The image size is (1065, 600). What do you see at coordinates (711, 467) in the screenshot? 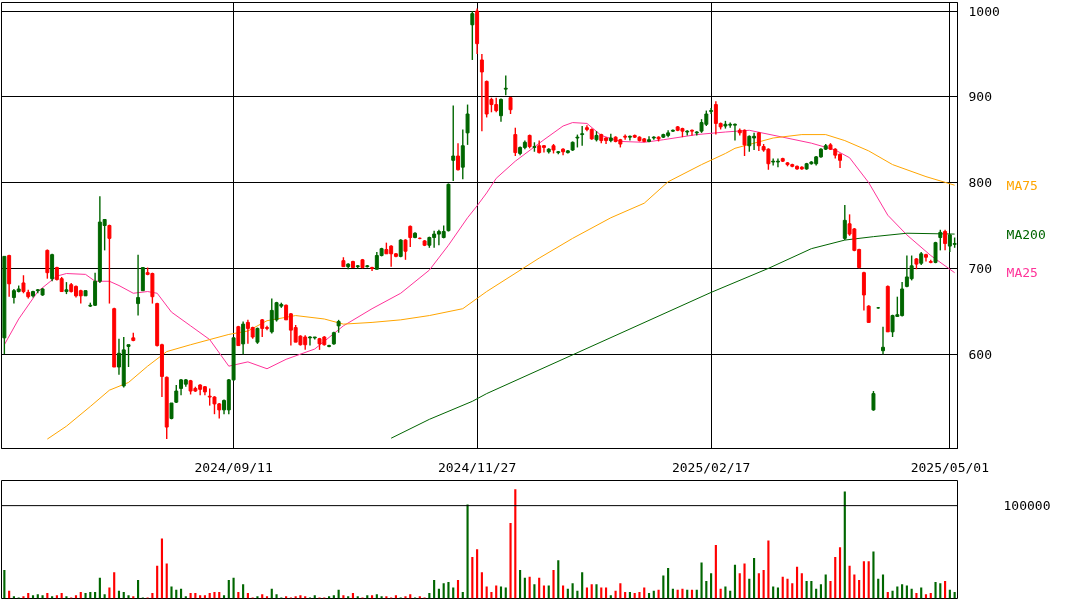
I see `x-tick-label: 2025/02/17` at bounding box center [711, 467].